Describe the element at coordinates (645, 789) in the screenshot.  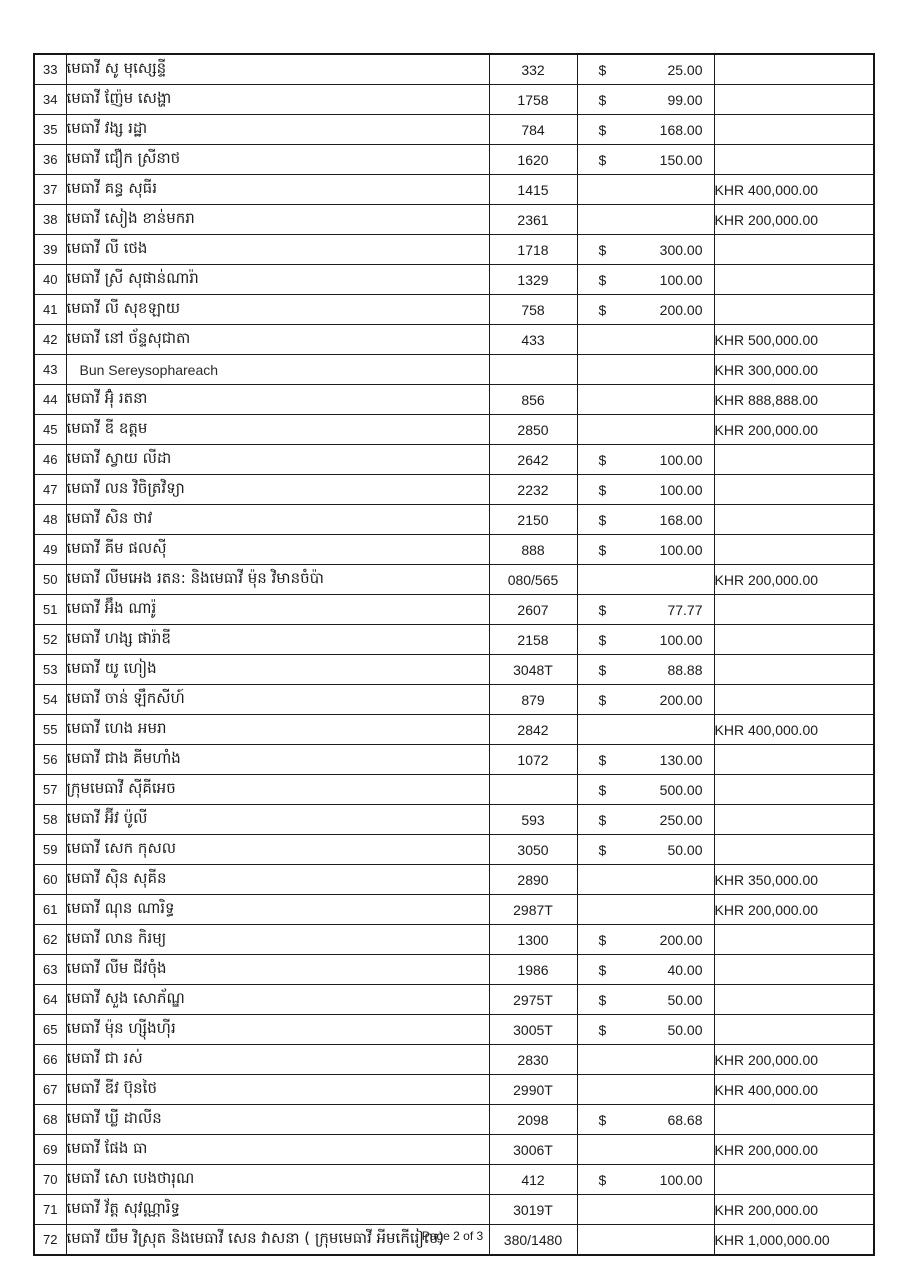
I see `usd-amount-cell: $500.00` at that location.